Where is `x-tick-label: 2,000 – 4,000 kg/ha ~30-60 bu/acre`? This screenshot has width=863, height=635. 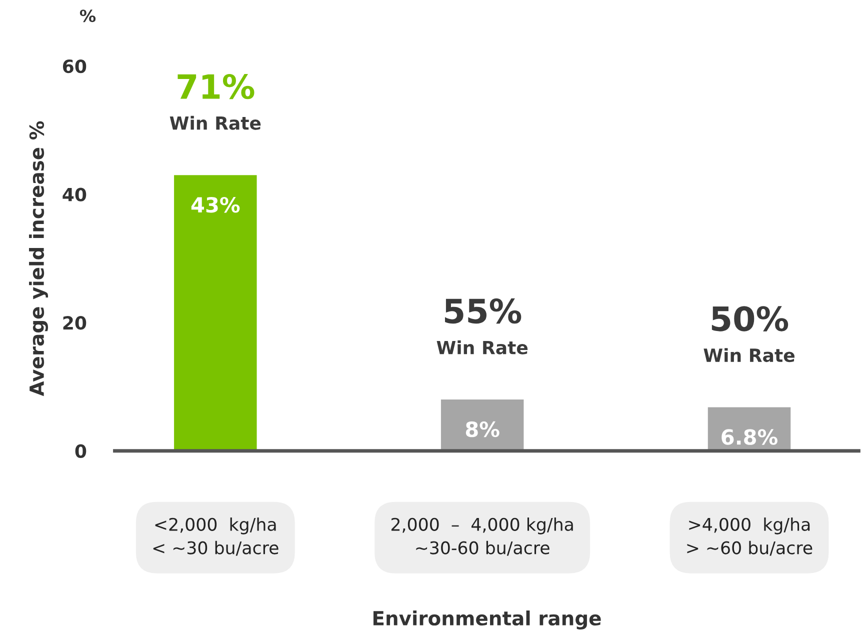 x-tick-label: 2,000 – 4,000 kg/ha ~30-60 bu/acre is located at coordinates (482, 537).